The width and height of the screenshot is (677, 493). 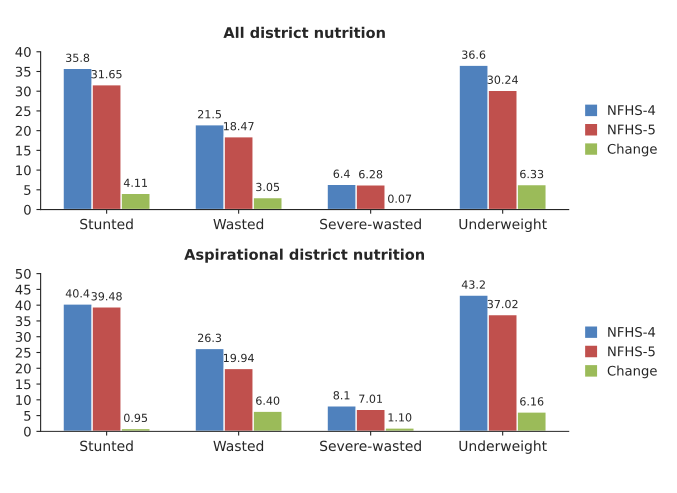 What do you see at coordinates (78, 58) in the screenshot?
I see `data-label: 35.8` at bounding box center [78, 58].